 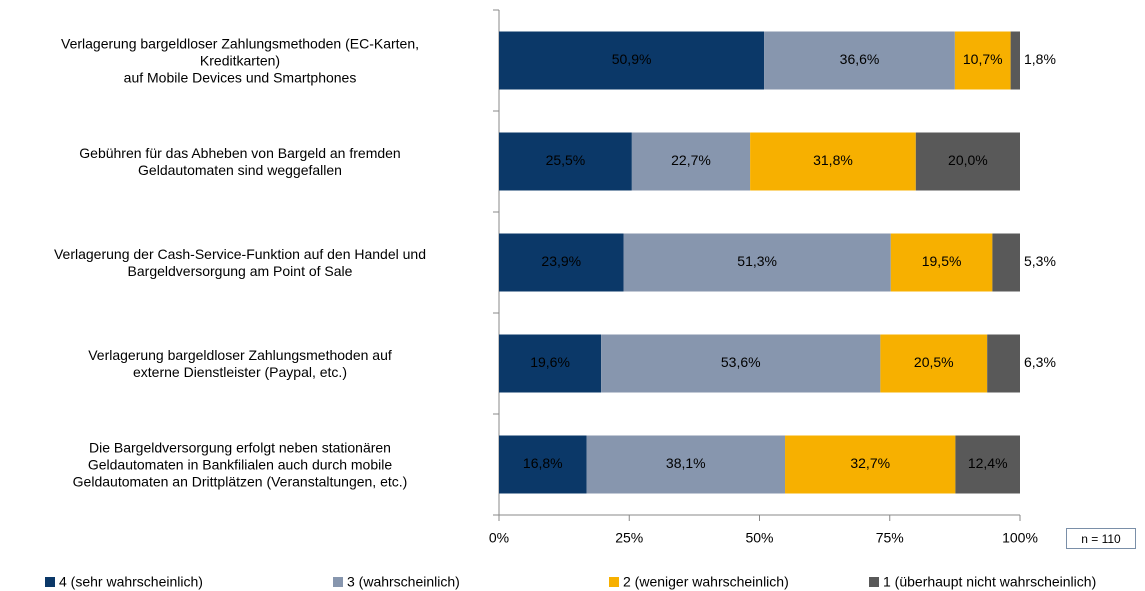 I want to click on value-label: 22,7%, so click(x=691, y=160).